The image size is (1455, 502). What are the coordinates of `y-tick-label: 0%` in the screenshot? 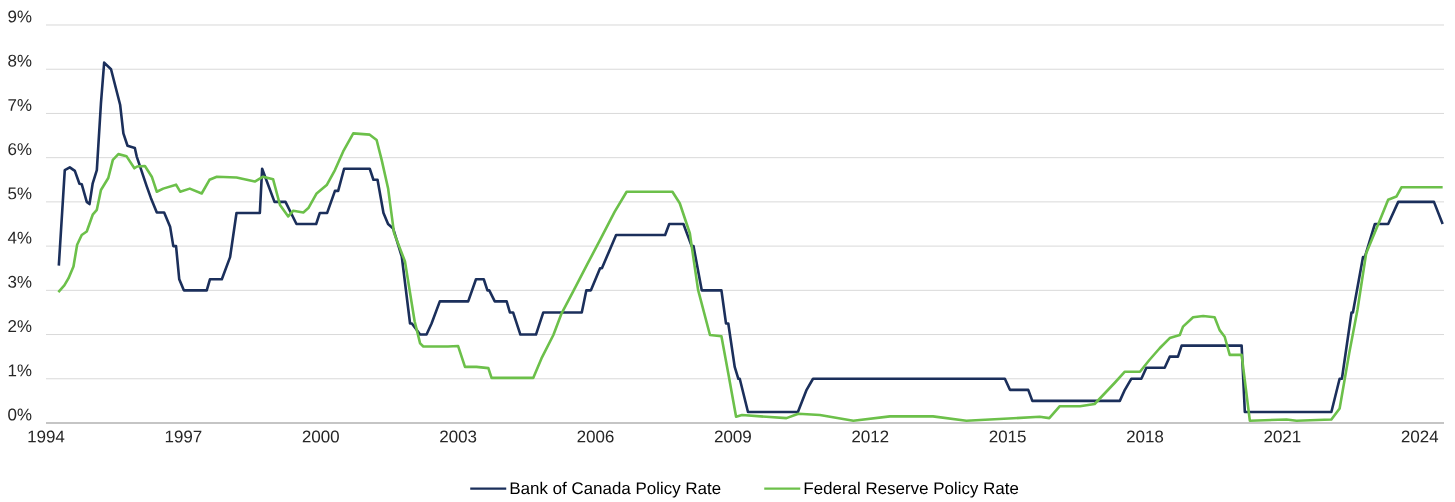 It's located at (20, 414).